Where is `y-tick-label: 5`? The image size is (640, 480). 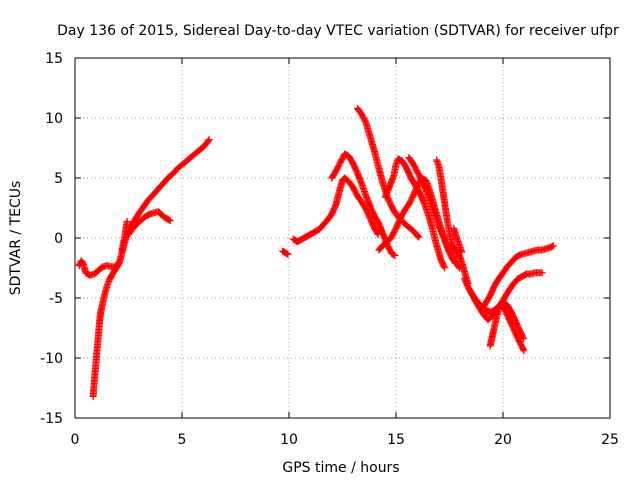
y-tick-label: 5 is located at coordinates (58, 179).